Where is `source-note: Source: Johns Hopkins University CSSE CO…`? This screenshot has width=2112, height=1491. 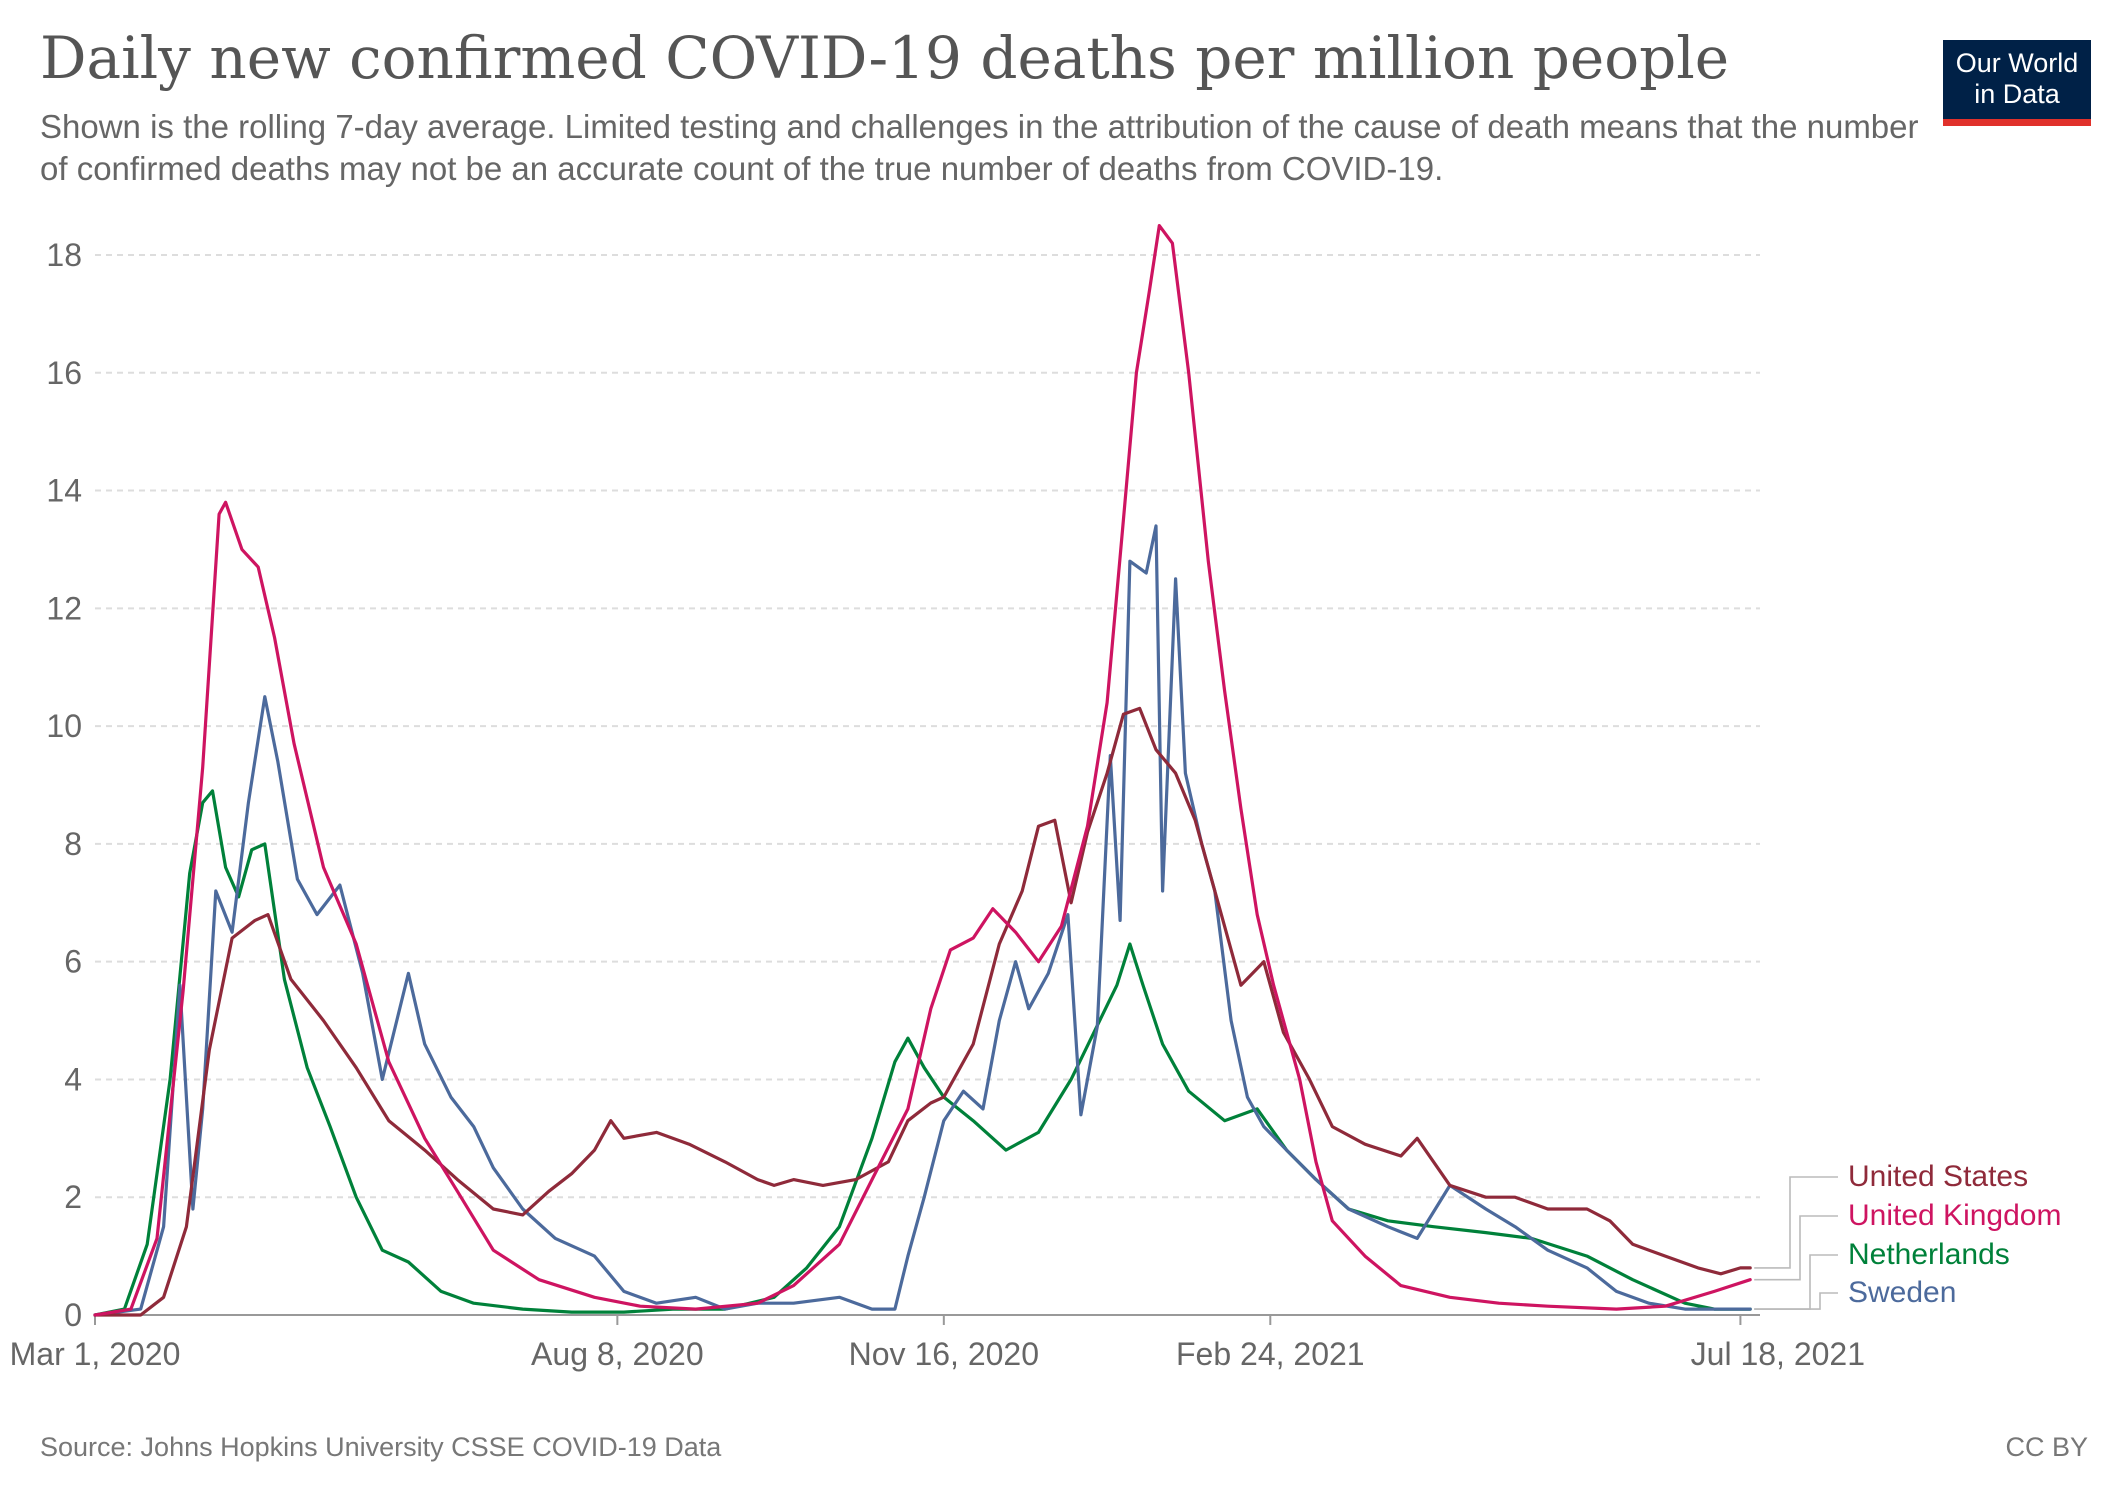 source-note: Source: Johns Hopkins University CSSE CO… is located at coordinates (381, 1447).